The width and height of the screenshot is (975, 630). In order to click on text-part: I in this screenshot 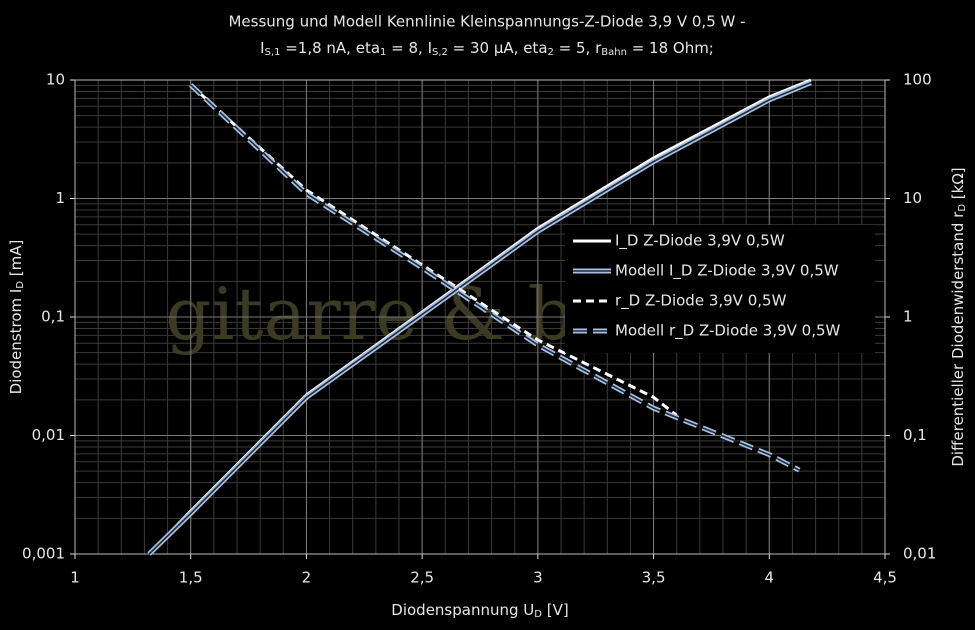, I will do `click(262, 48)`.